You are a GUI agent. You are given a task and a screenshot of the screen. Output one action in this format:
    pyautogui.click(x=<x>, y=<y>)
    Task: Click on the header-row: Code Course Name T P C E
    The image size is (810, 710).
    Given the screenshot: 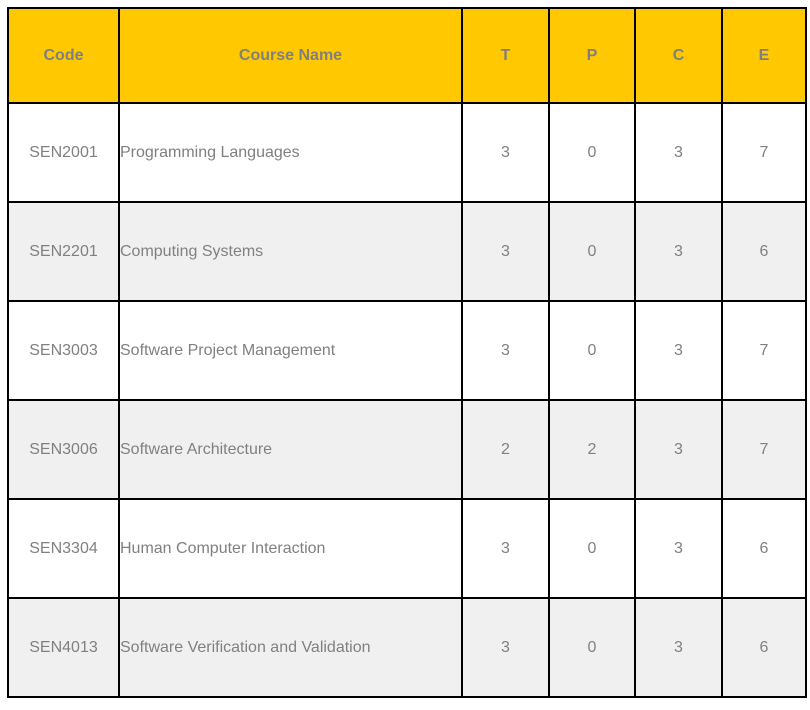 What is the action you would take?
    pyautogui.click(x=407, y=55)
    